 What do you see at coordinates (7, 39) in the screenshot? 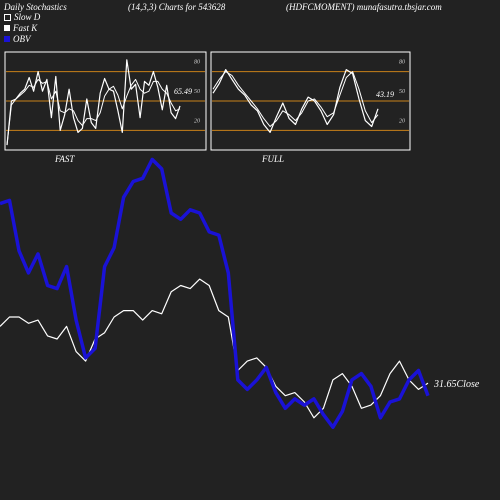
I see `obv-swatch` at bounding box center [7, 39].